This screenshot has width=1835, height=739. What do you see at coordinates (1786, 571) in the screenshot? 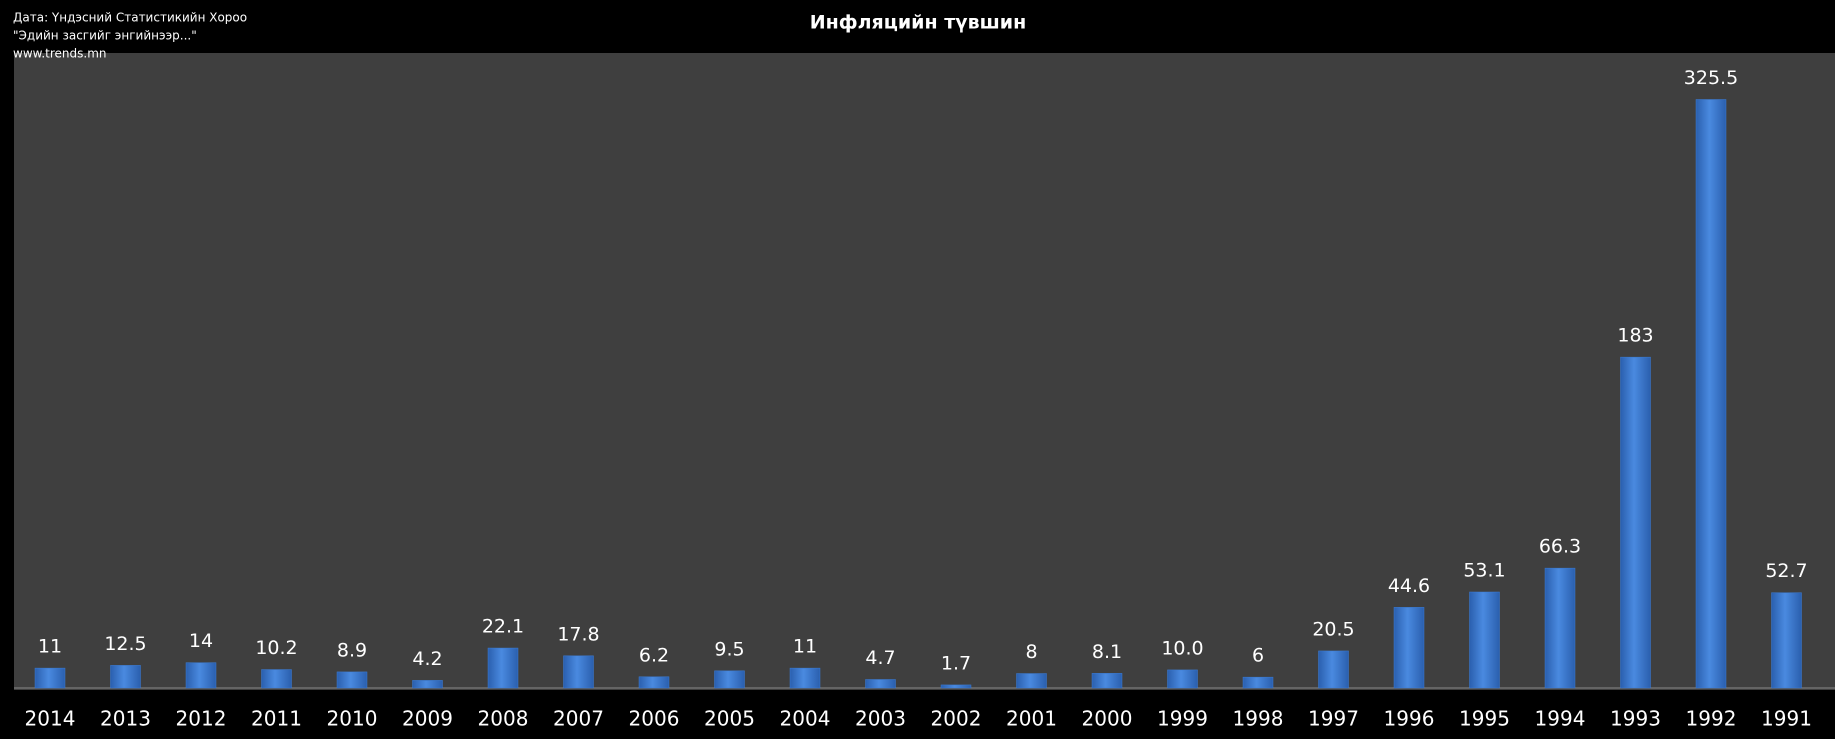
I see `value-label: 52.7` at bounding box center [1786, 571].